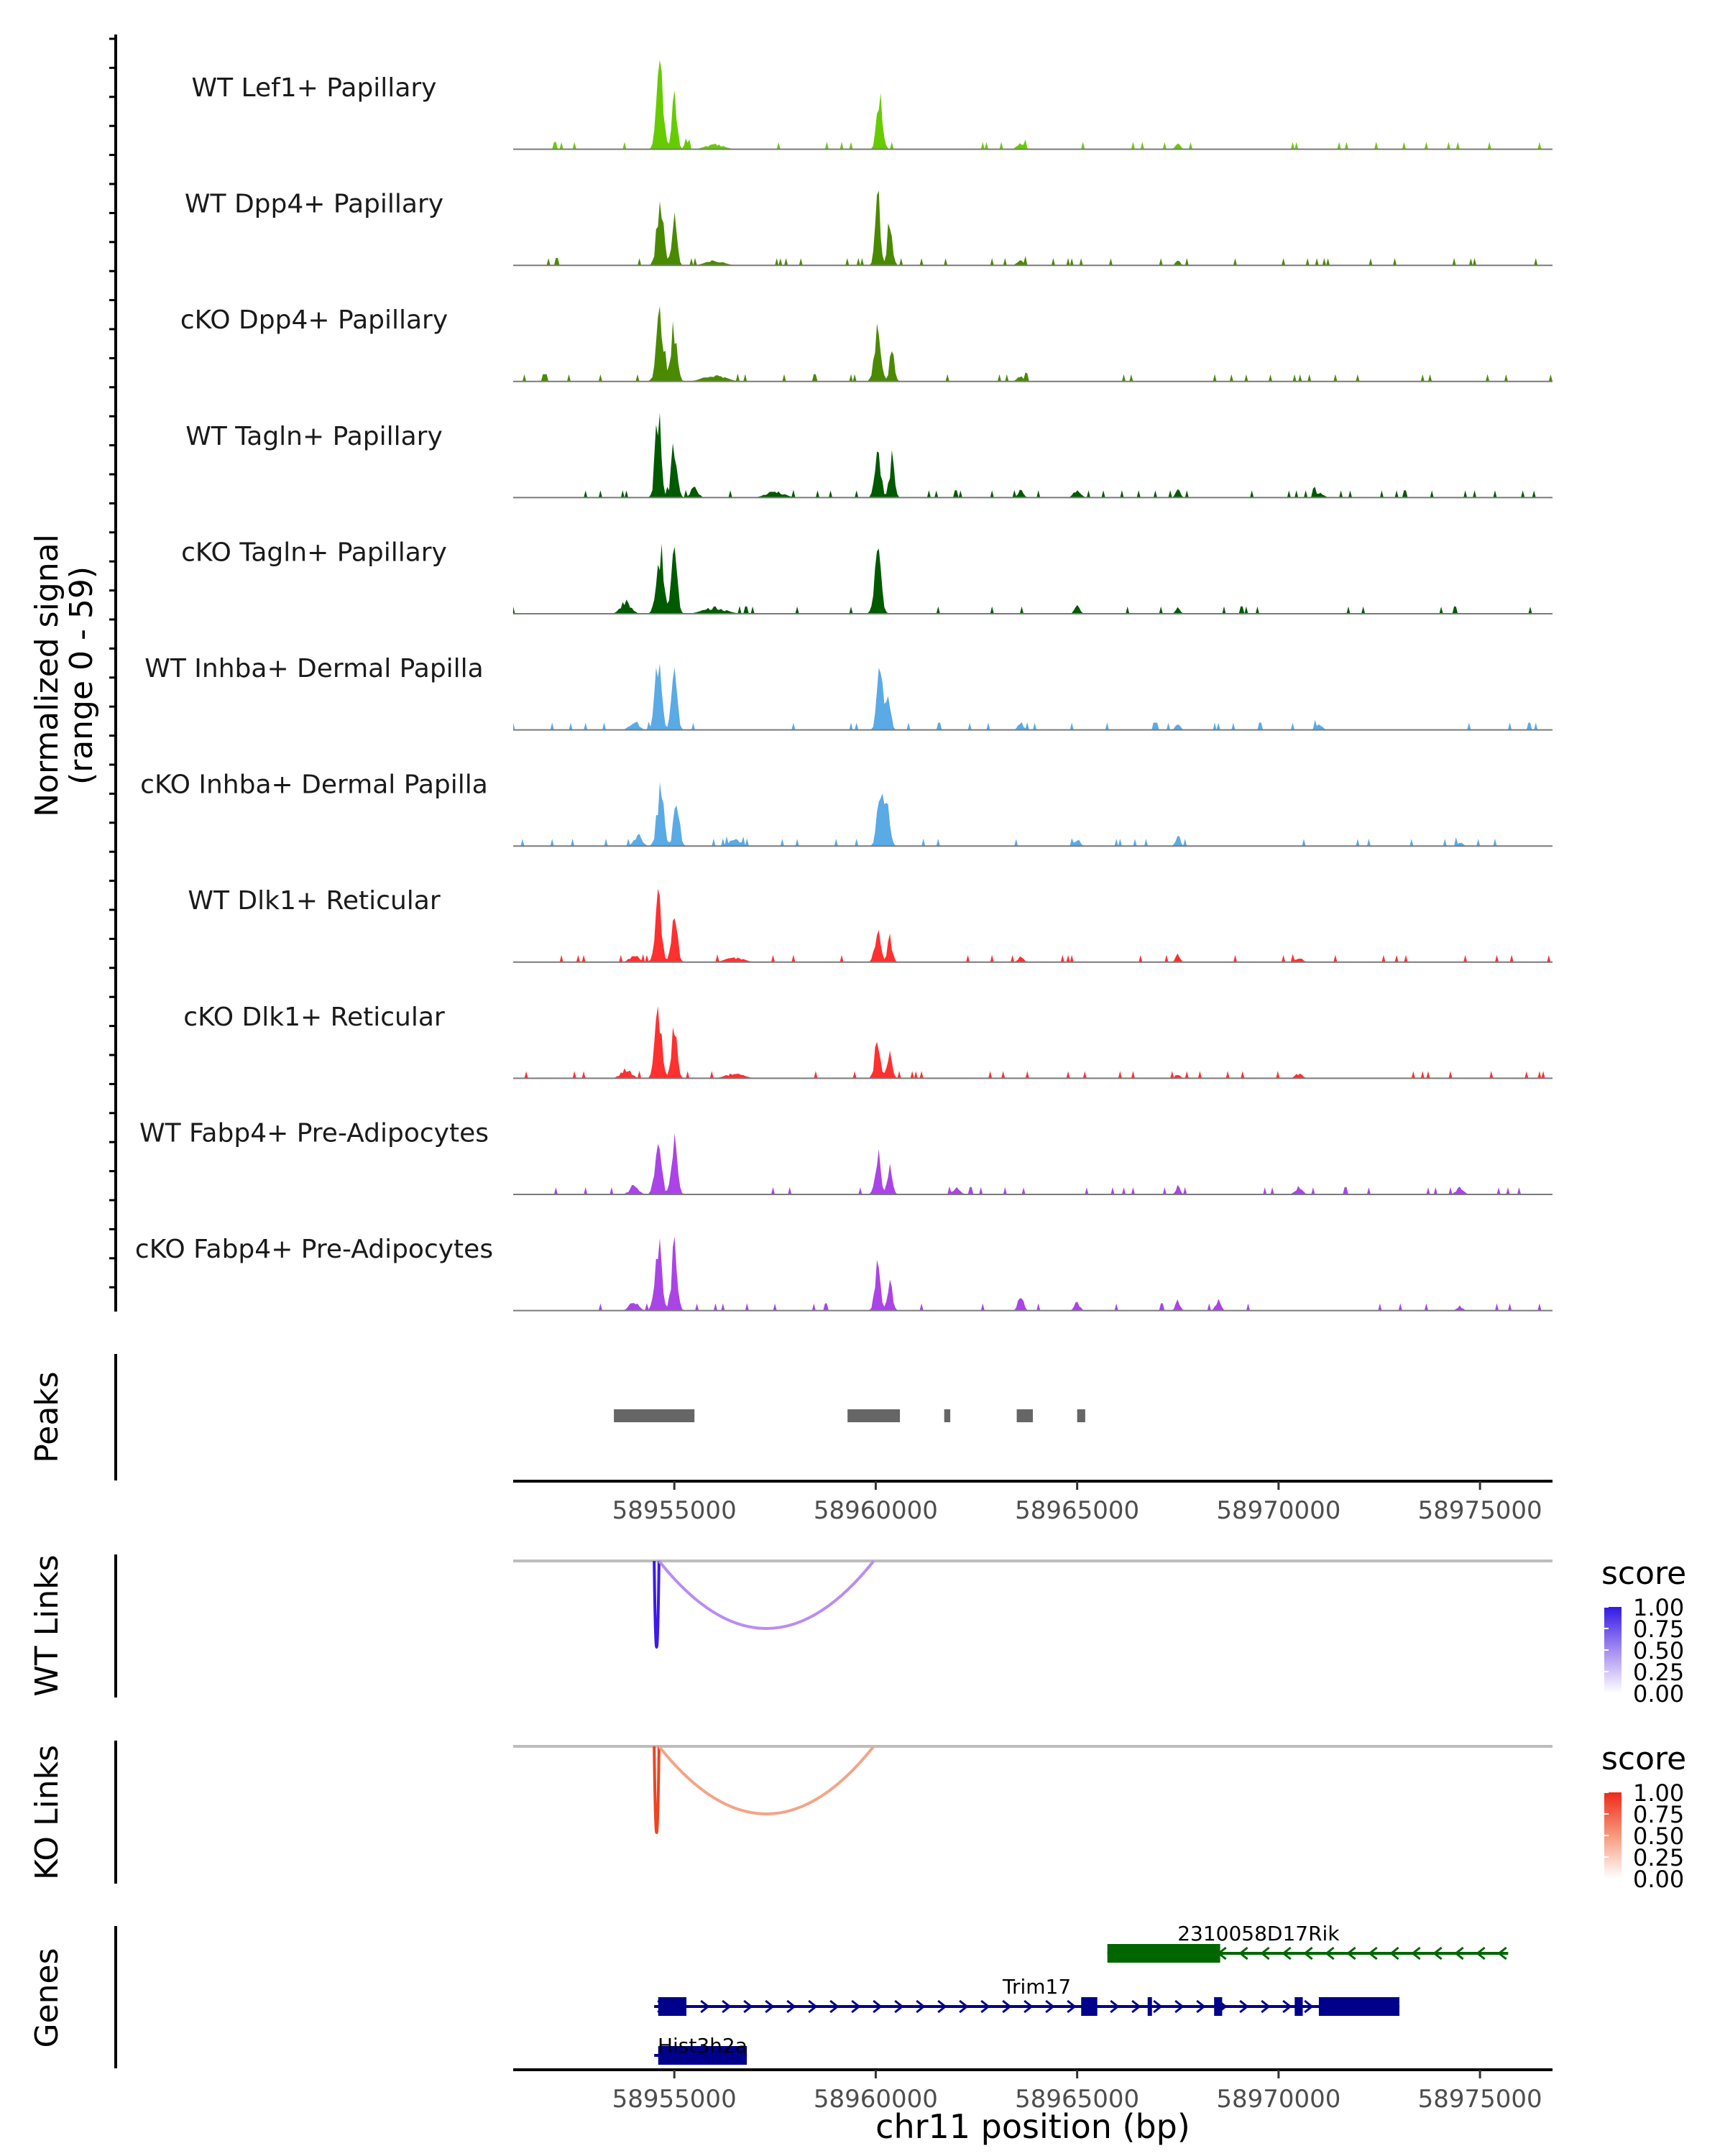 The image size is (1725, 2156). I want to click on coverage-track-label: cKO Inhba+ Dermal Papilla, so click(314, 785).